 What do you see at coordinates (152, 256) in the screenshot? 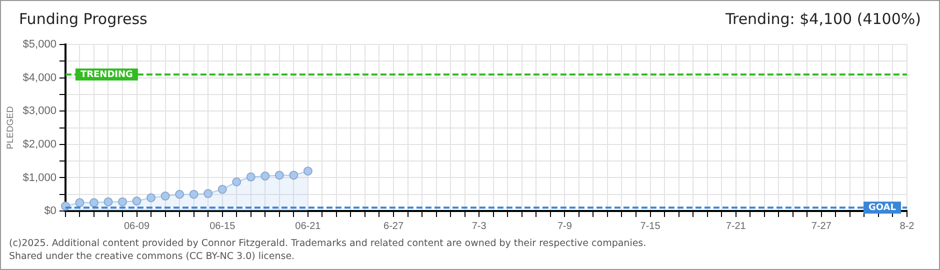
I see `text: Shared under the creative commons (CC BY-NC 3.0) license.` at bounding box center [152, 256].